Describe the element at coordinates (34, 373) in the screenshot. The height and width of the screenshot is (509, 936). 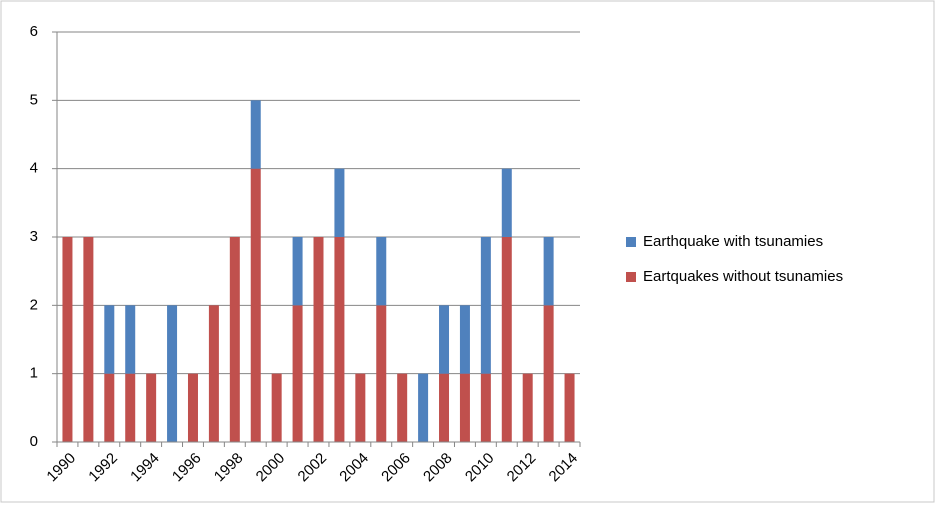
I see `y-tick-label: 1` at that location.